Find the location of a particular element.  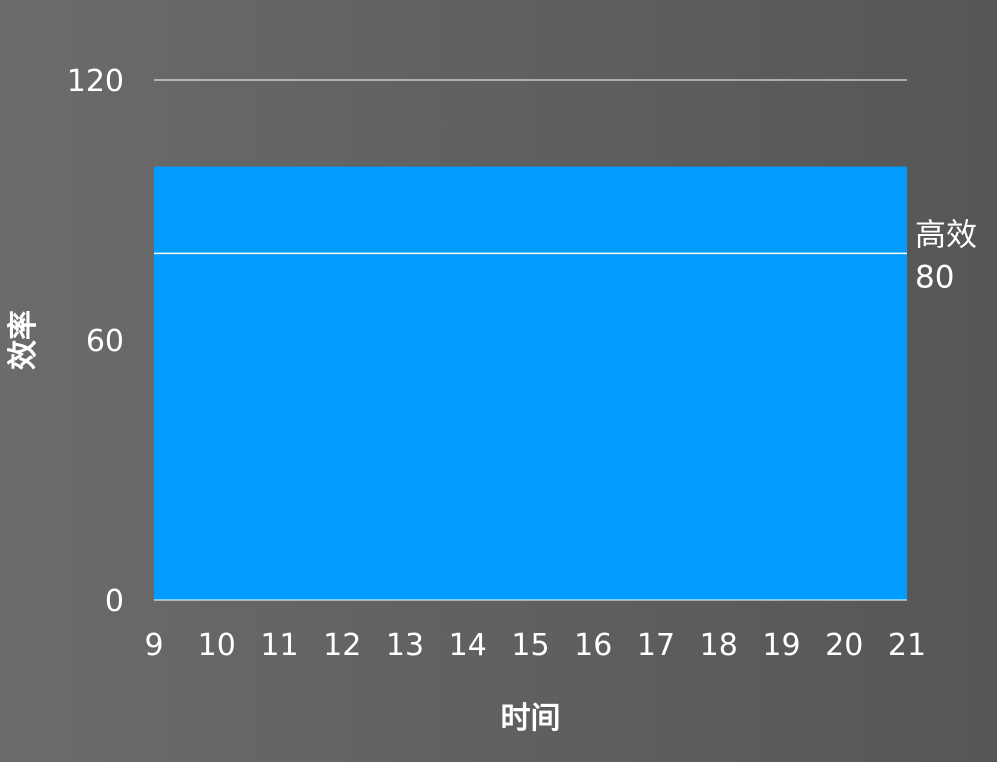

y-tick-label: 60 is located at coordinates (105, 341).